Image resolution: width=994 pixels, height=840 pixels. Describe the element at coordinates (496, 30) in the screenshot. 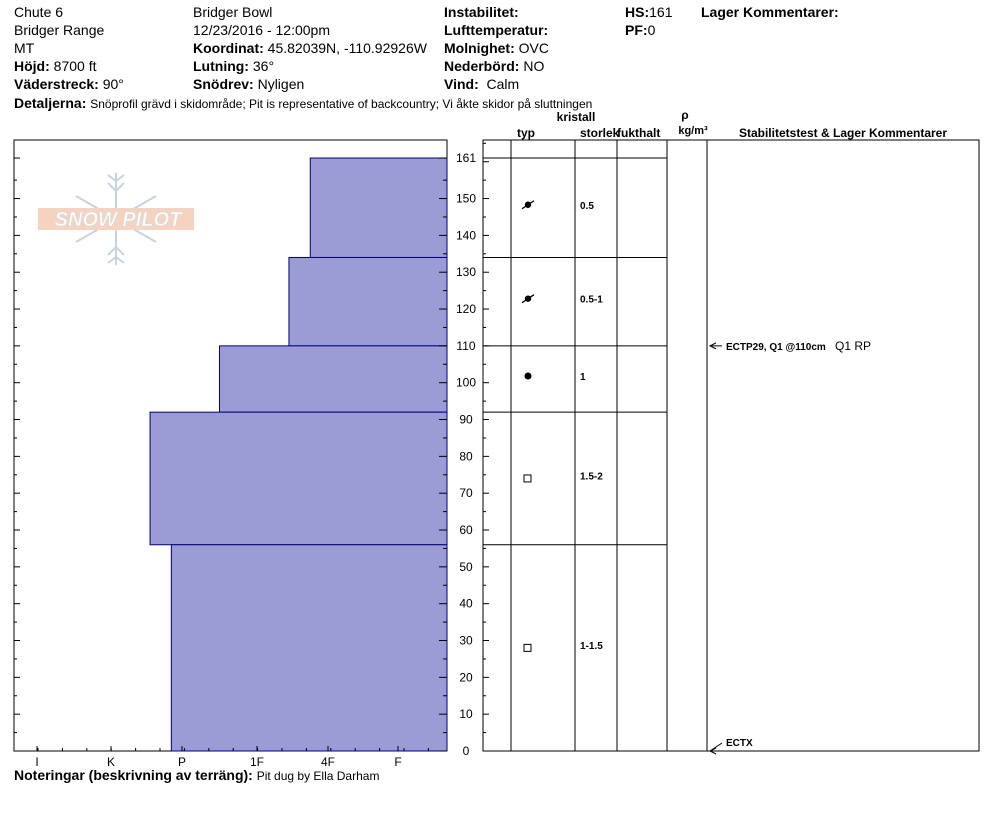

I see `air-temp-label: Lufttemperatur:` at that location.